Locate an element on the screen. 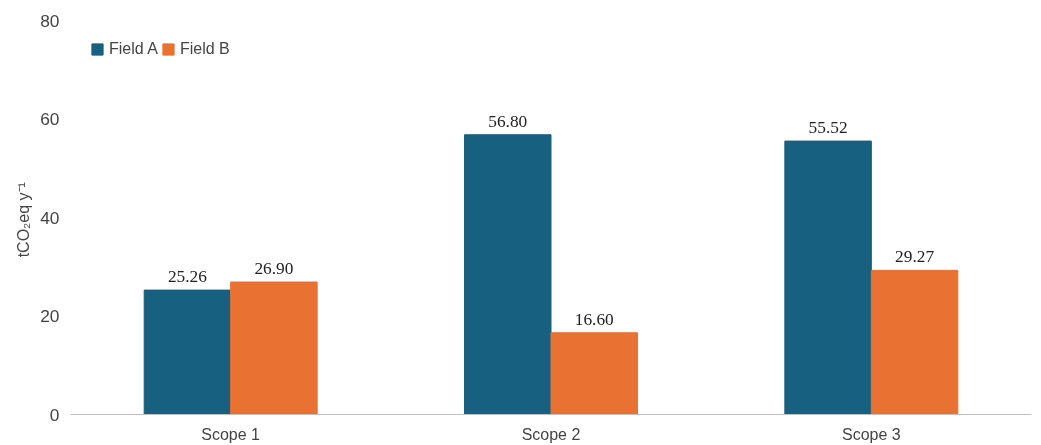  x-tick-label: Scope 2 is located at coordinates (551, 434).